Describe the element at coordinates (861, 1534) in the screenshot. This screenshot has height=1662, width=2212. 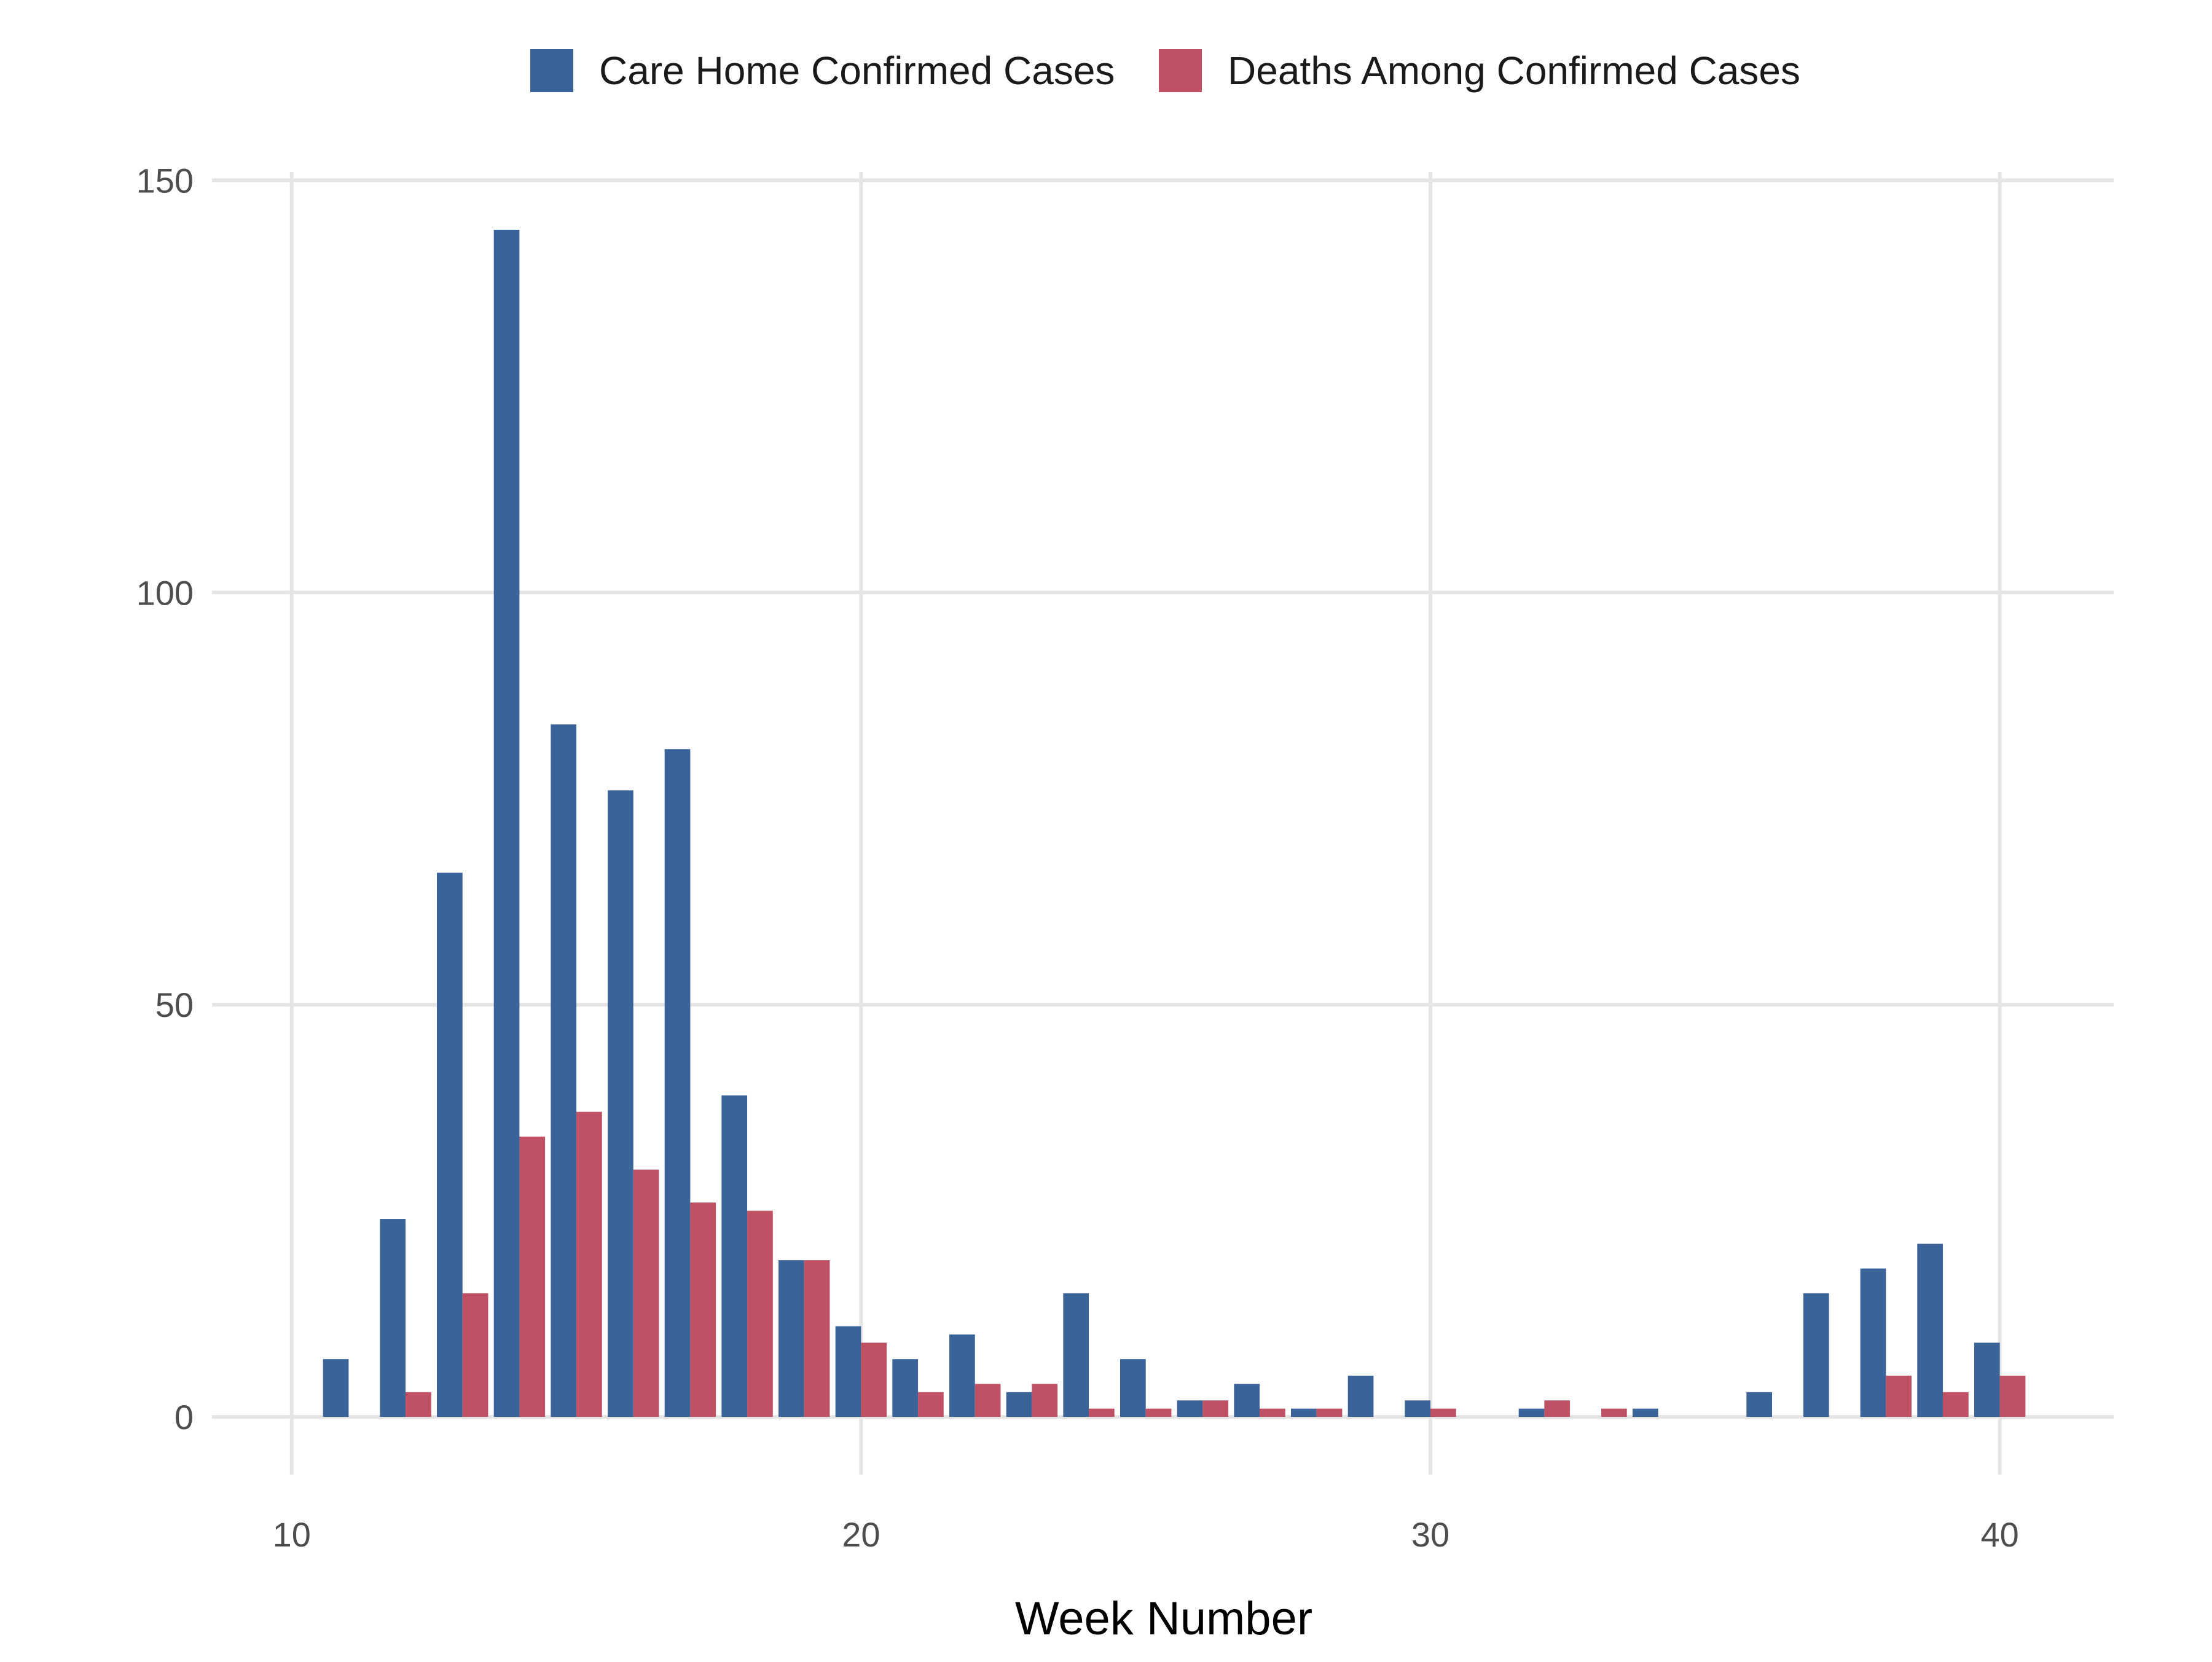
I see `x-tick-label-20: 20` at that location.